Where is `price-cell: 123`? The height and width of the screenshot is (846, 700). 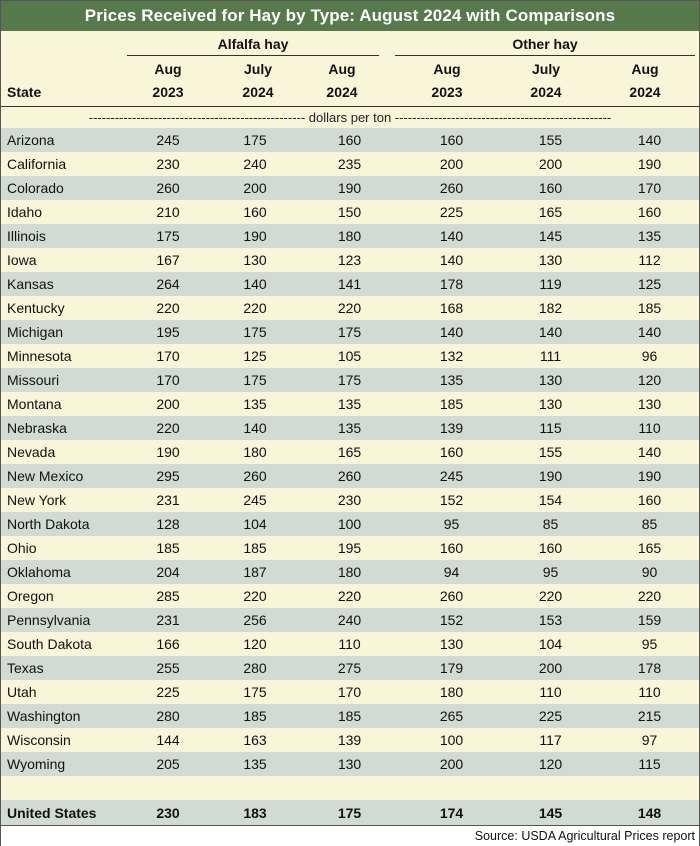
price-cell: 123 is located at coordinates (349, 260).